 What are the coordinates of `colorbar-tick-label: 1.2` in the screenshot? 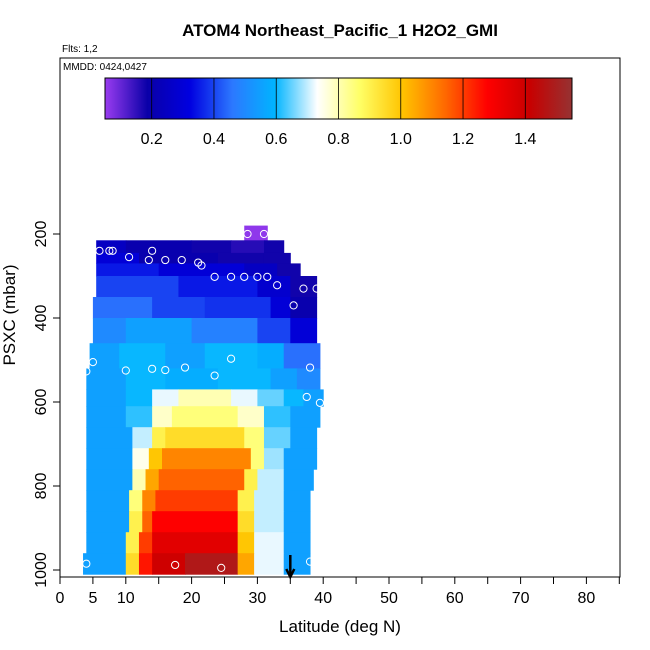 It's located at (463, 139).